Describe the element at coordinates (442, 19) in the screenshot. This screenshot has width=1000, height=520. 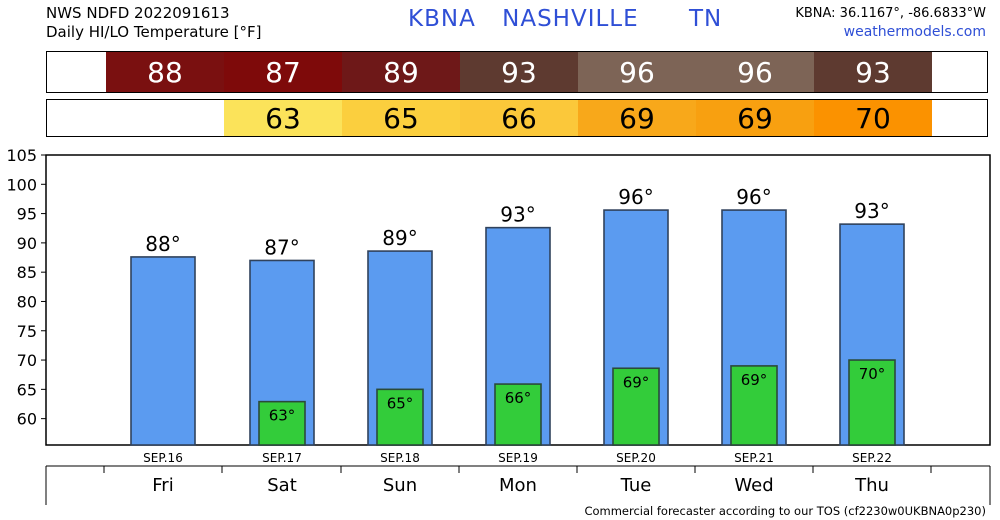
I see `station-code: KBNA` at that location.